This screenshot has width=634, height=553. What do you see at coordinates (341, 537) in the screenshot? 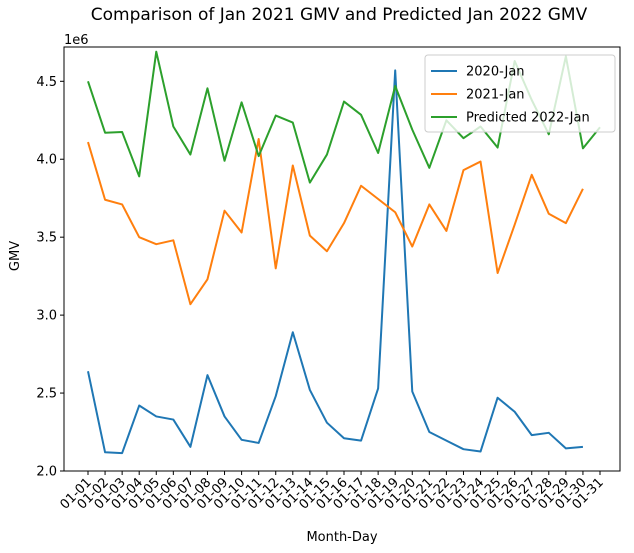
I see `x-axis-label: Month-Day` at bounding box center [341, 537].